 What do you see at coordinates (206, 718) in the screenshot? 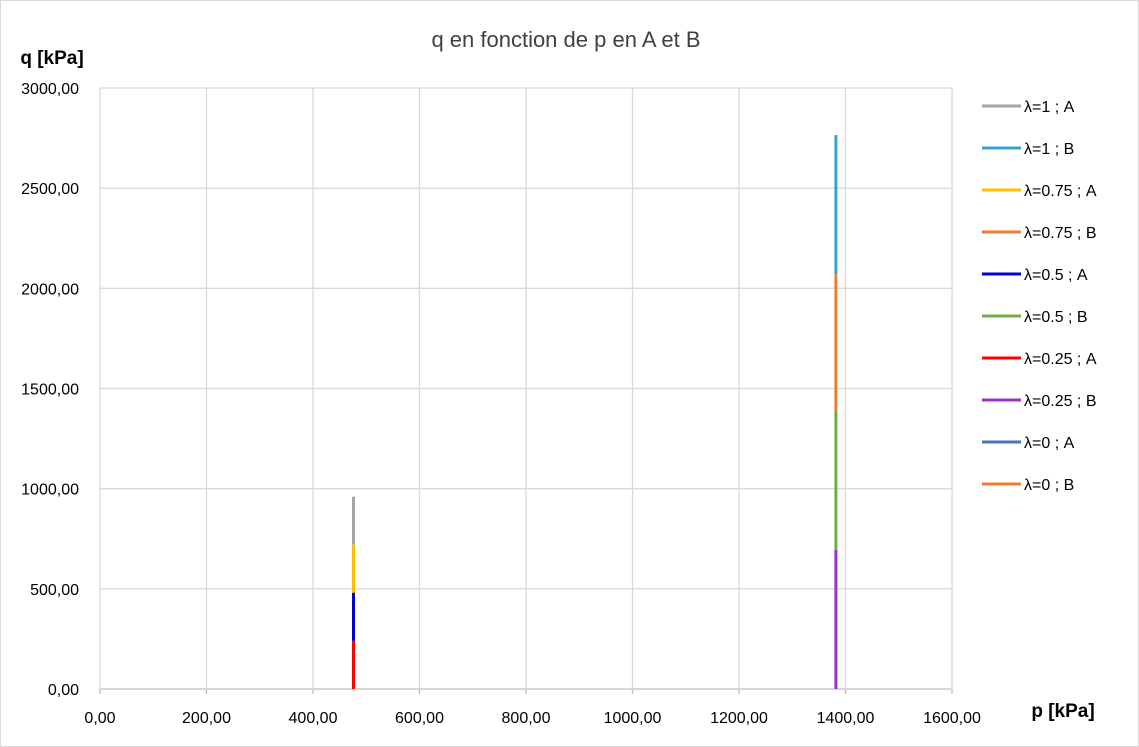
I see `x-tick-label: 200,00` at bounding box center [206, 718].